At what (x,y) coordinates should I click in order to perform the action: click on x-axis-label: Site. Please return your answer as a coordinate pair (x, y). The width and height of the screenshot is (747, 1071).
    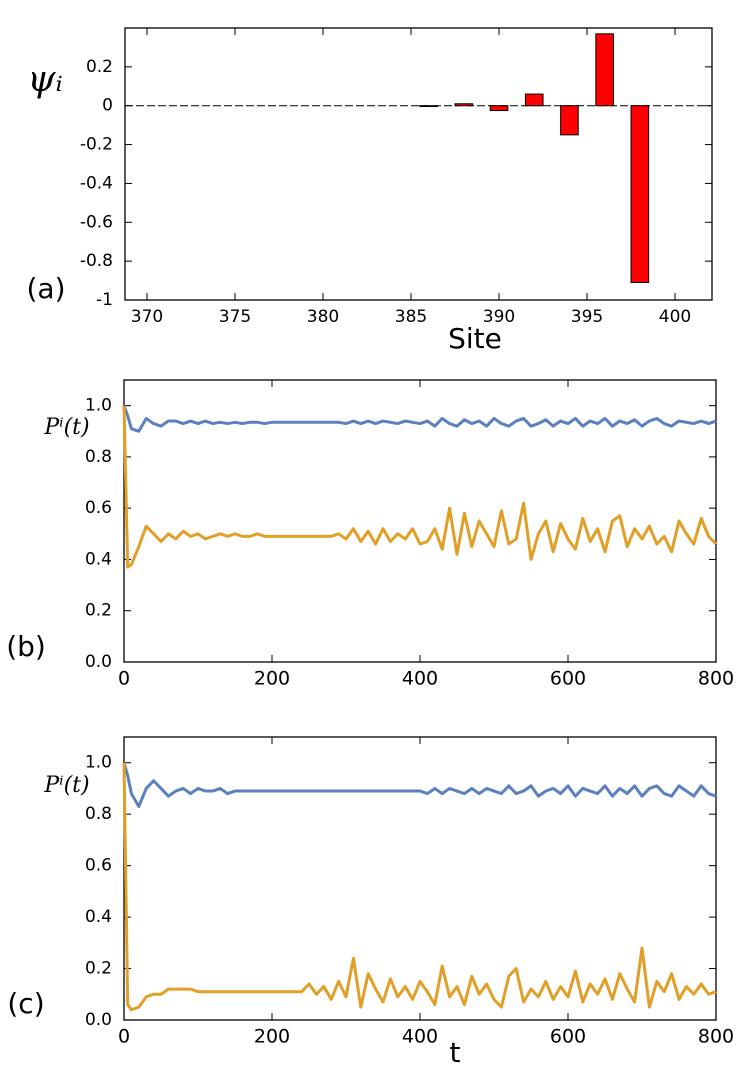
    Looking at the image, I should click on (475, 338).